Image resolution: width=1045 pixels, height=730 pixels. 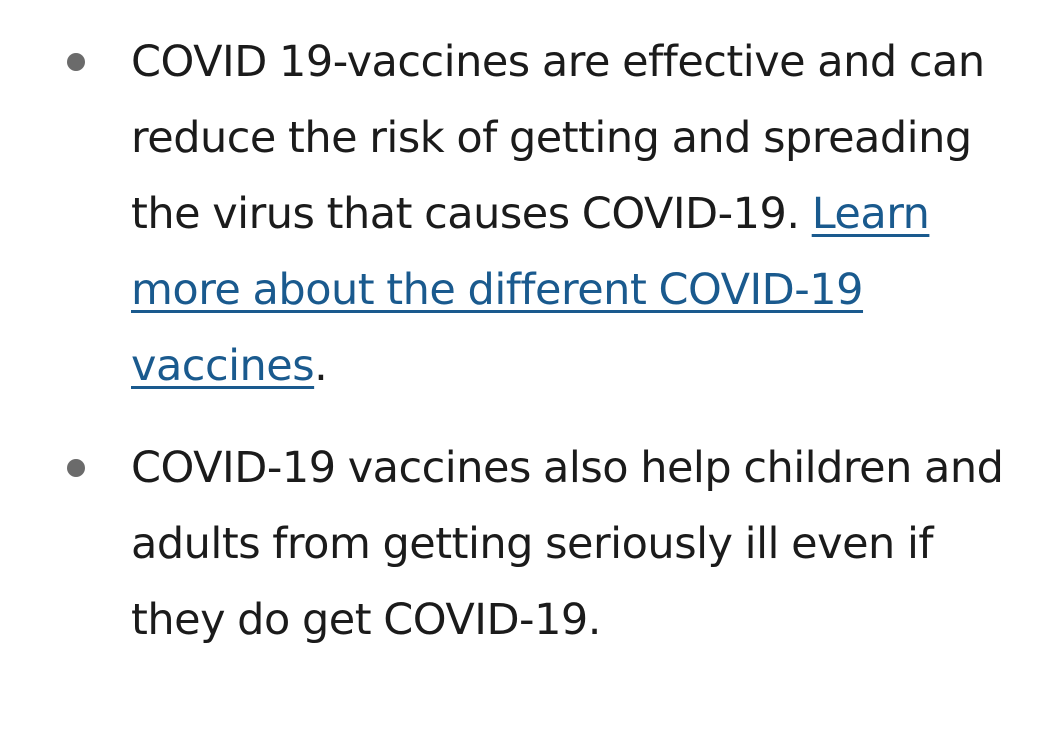 I want to click on list-item-suffix: ., so click(x=321, y=366).